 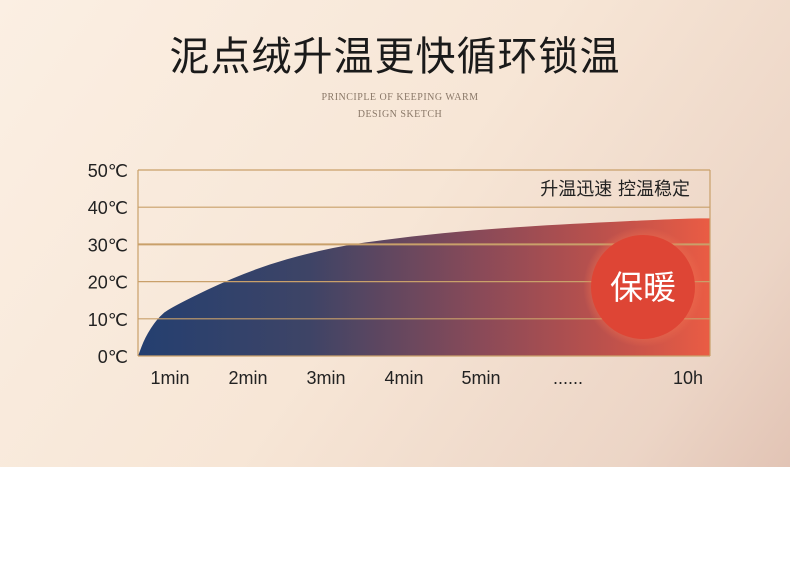 What do you see at coordinates (325, 378) in the screenshot?
I see `x-tick-label: 3min` at bounding box center [325, 378].